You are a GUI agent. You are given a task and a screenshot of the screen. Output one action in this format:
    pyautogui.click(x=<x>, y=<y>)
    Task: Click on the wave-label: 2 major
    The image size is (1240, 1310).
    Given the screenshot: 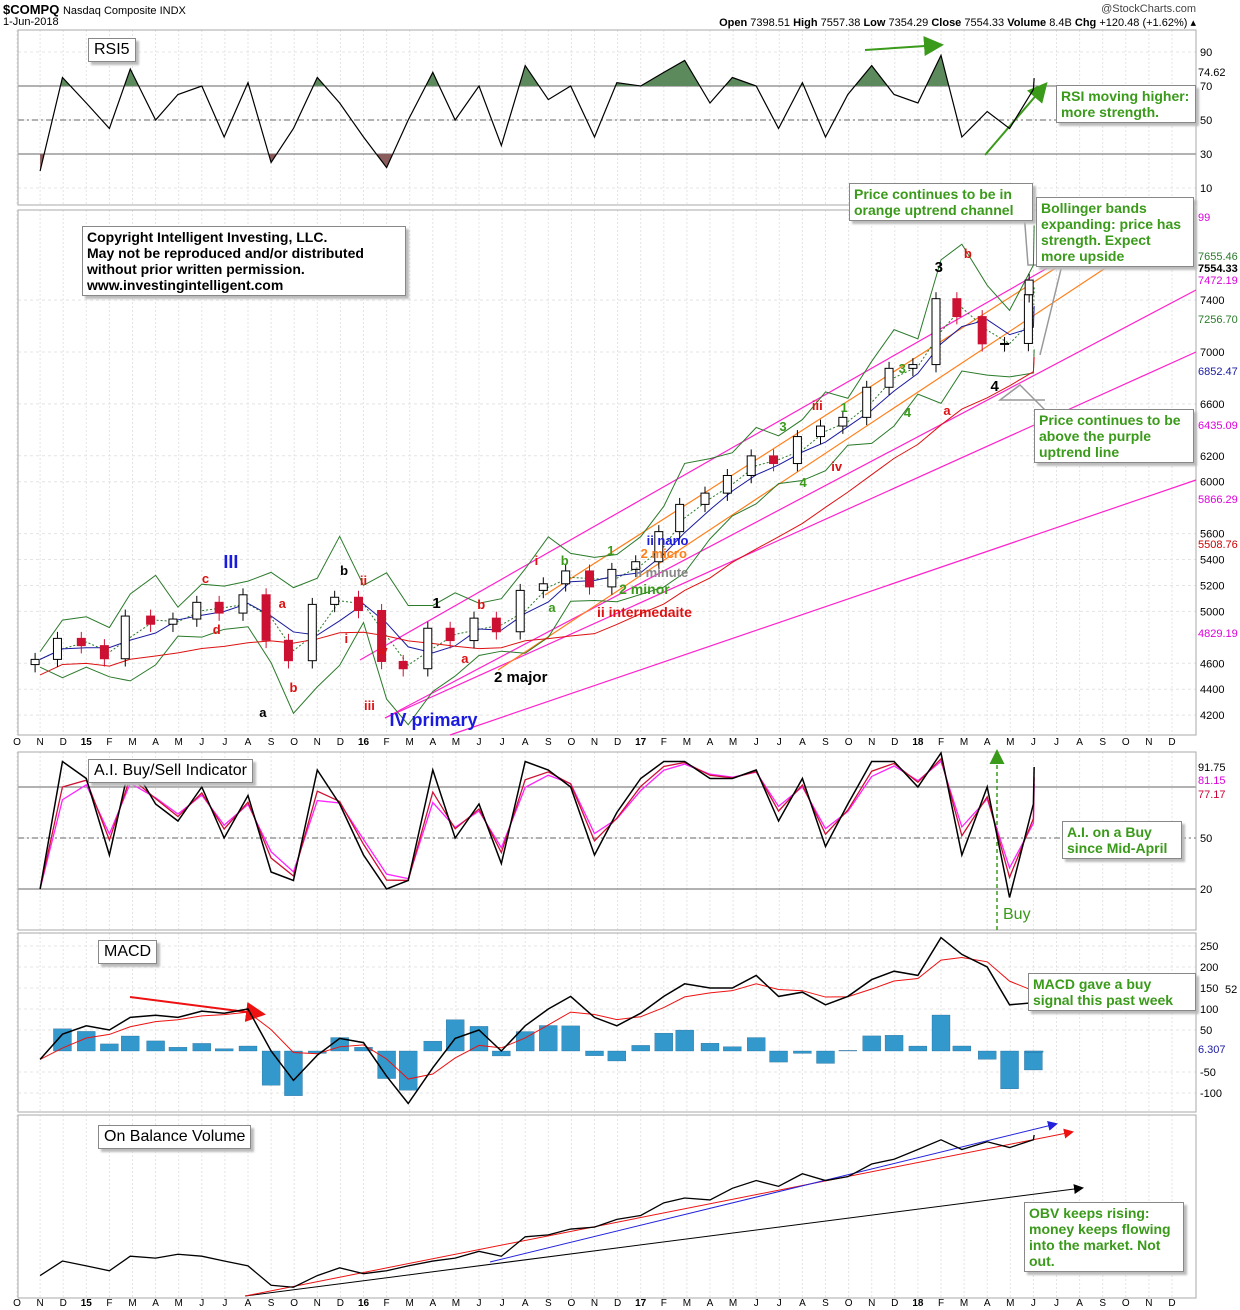 What is the action you would take?
    pyautogui.click(x=521, y=677)
    